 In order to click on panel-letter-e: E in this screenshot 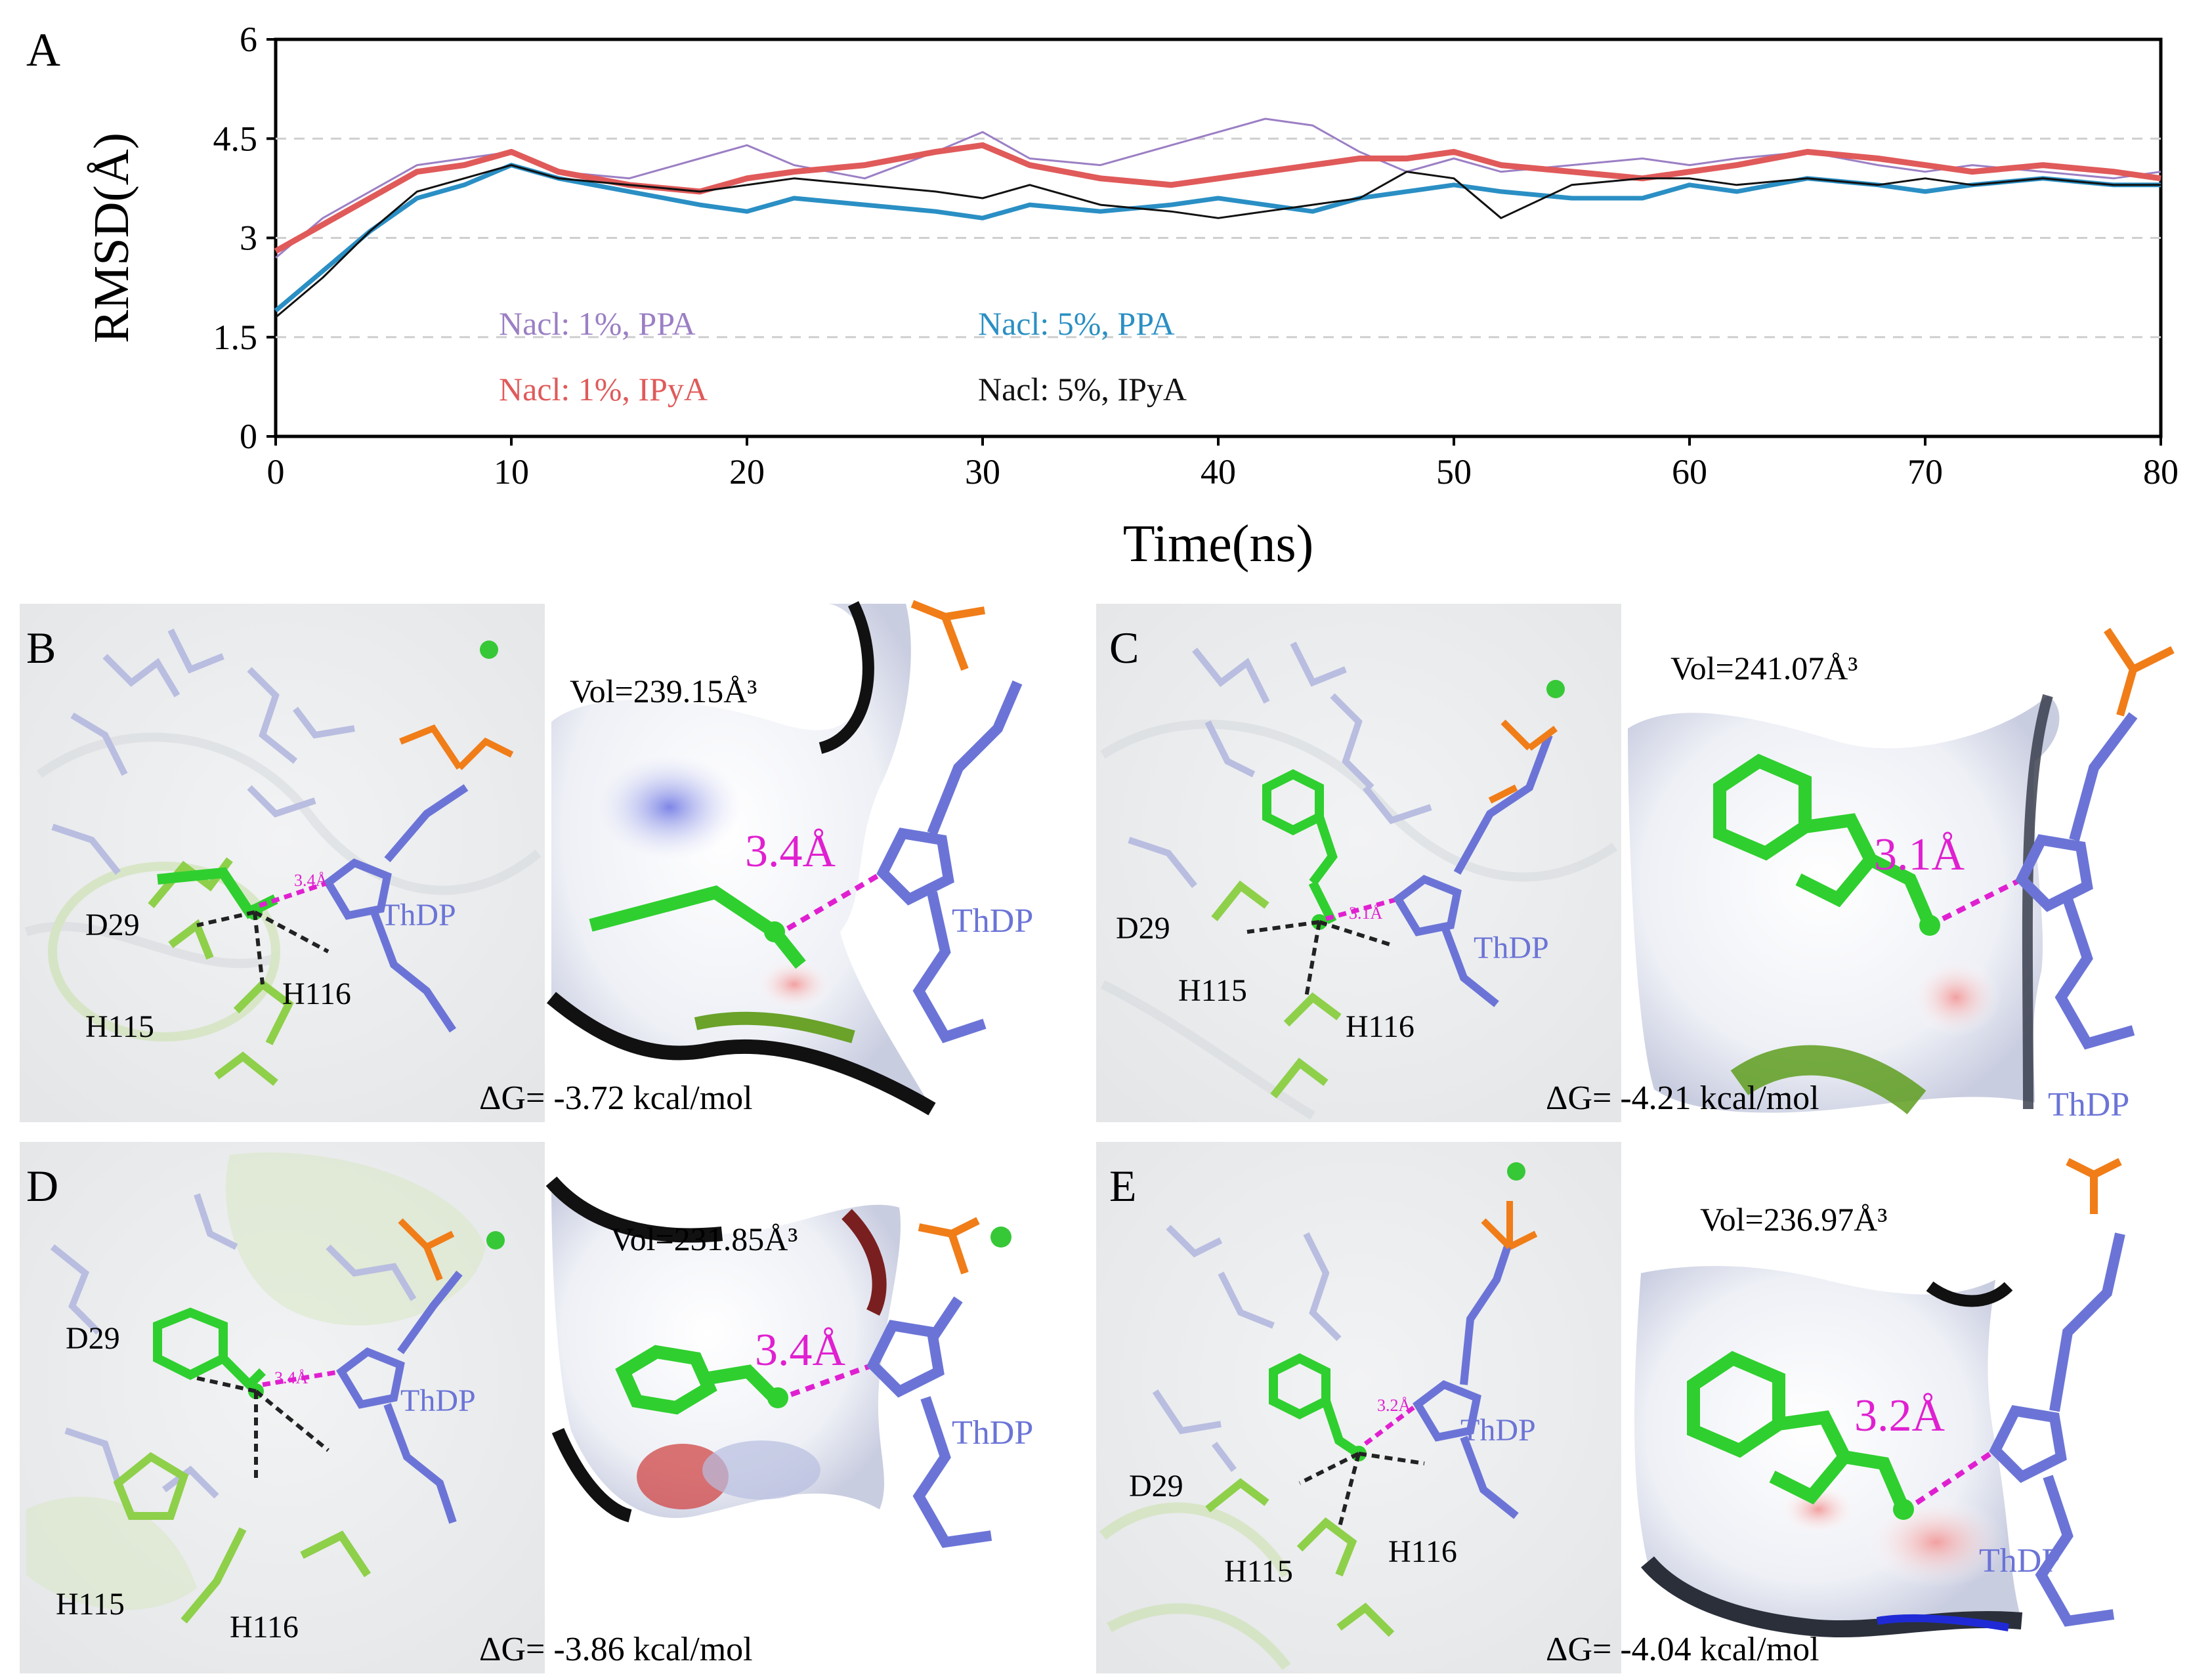, I will do `click(1123, 1186)`.